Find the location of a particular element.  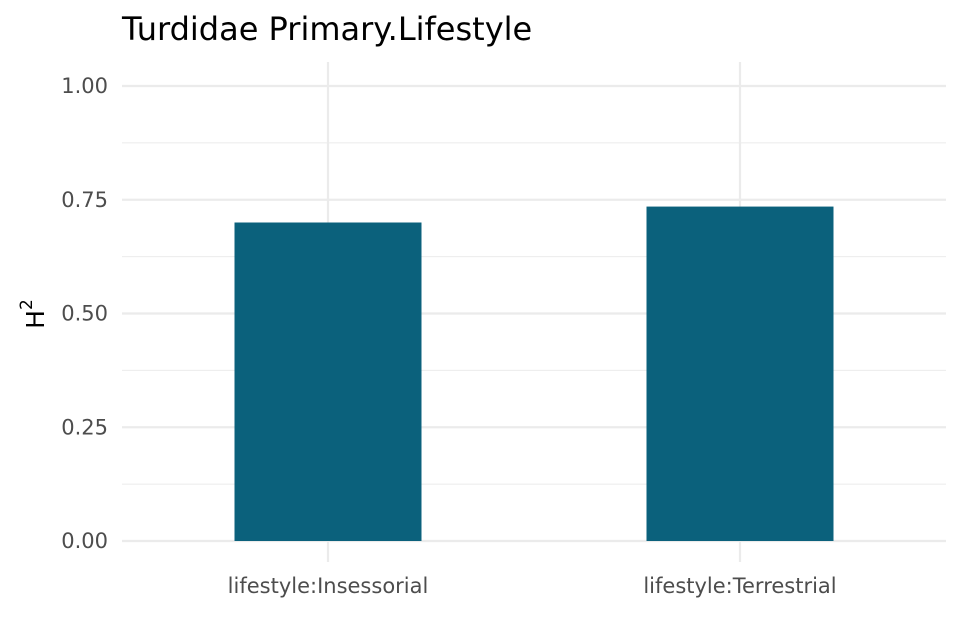

y-tick-label: 0.00 is located at coordinates (84, 541).